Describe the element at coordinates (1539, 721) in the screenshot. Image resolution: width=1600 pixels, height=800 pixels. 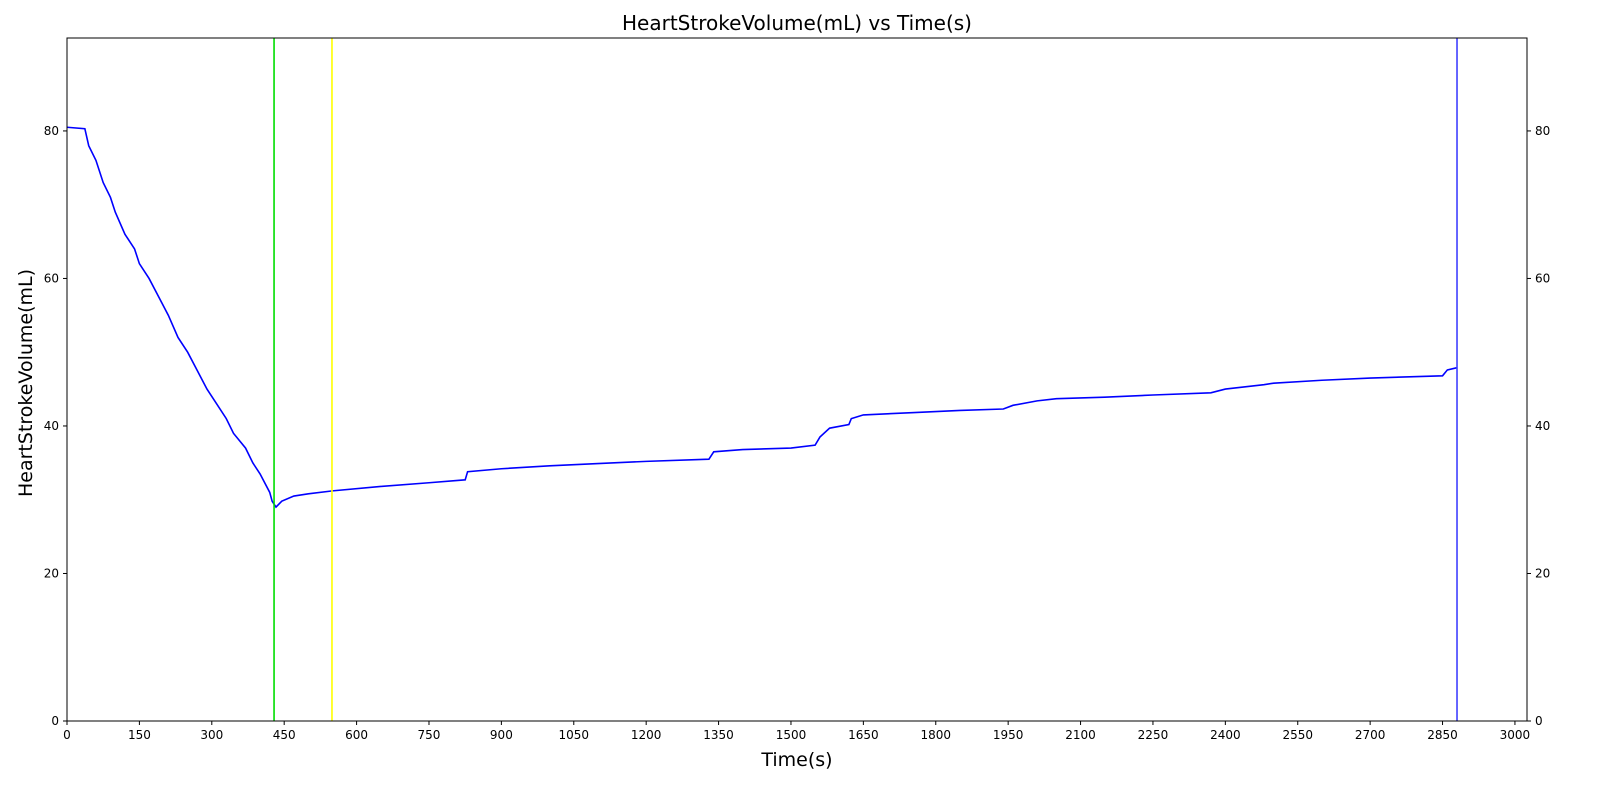
I see `y2-tick-label: 0` at that location.